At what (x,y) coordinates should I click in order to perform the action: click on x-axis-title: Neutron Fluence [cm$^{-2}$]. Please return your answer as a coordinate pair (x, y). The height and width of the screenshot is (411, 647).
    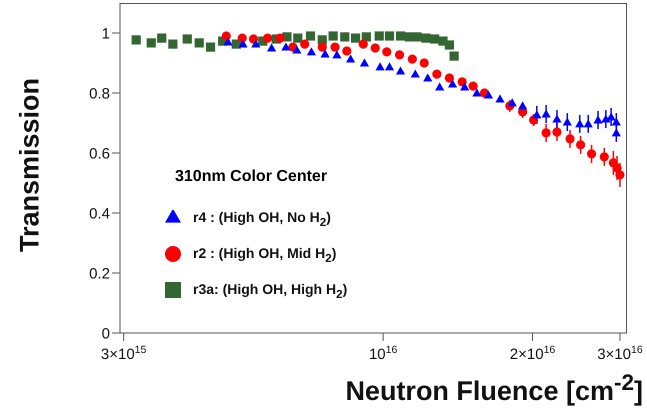
    Looking at the image, I should click on (494, 388).